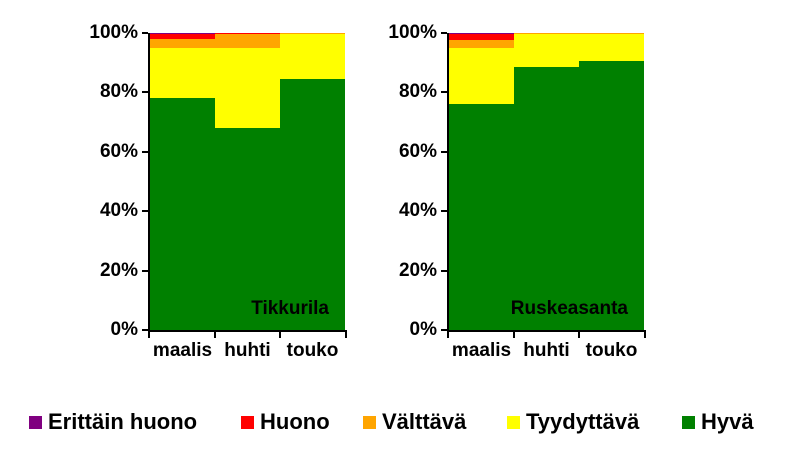  I want to click on legend-item-hyvä: Hyvä, so click(718, 422).